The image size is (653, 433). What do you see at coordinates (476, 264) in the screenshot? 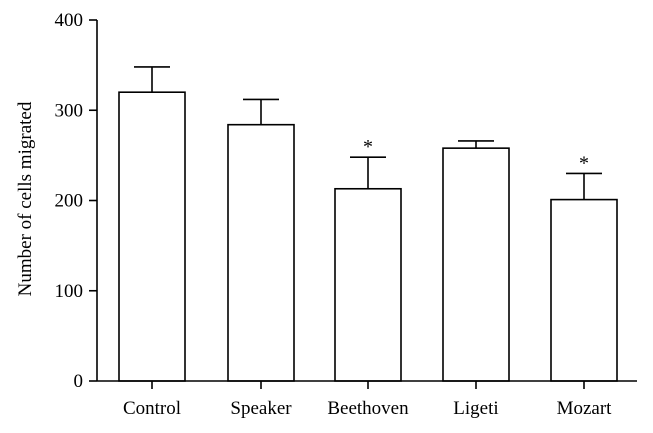
I see `bar-ligeti` at bounding box center [476, 264].